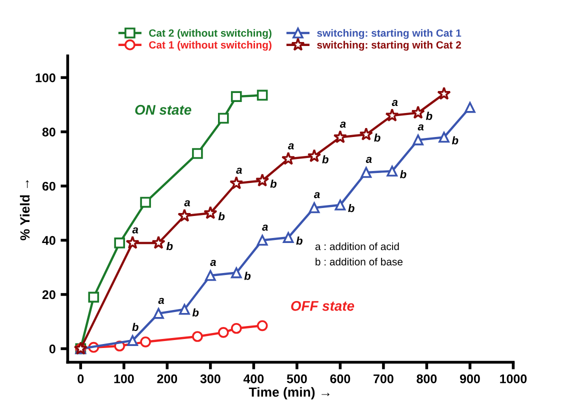 This screenshot has width=564, height=414. Describe the element at coordinates (163, 109) in the screenshot. I see `annotation: ON state` at that location.